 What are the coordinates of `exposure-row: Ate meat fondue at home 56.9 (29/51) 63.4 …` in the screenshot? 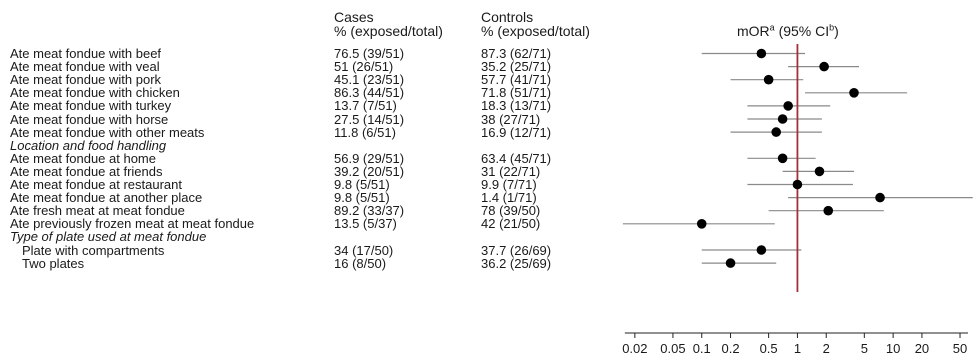 It's located at (487, 158).